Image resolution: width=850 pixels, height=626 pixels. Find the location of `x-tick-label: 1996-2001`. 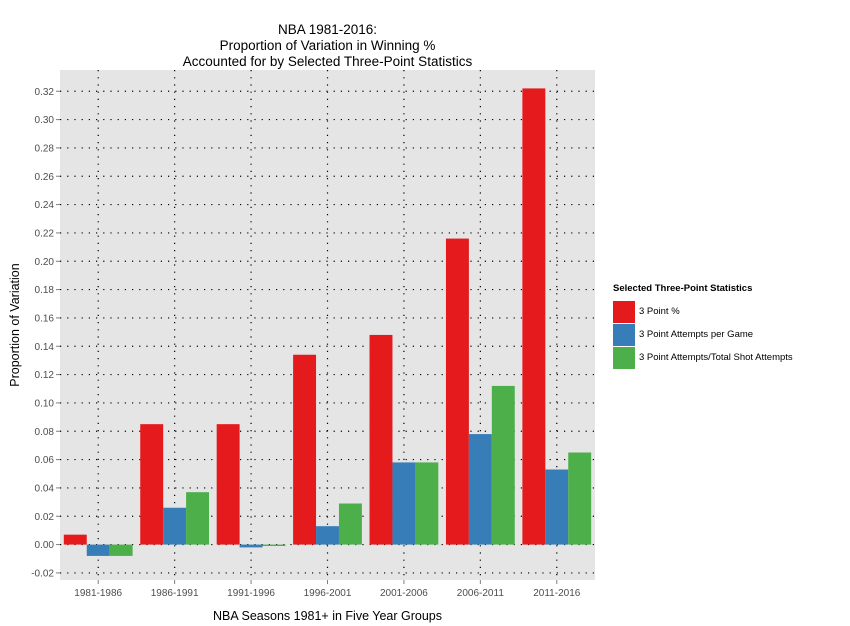

x-tick-label: 1996-2001 is located at coordinates (328, 593).